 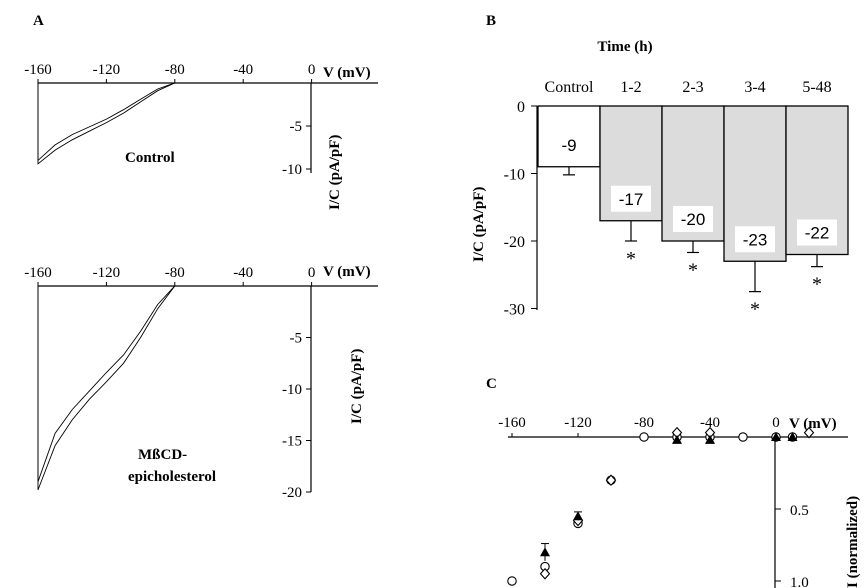 I want to click on category-label: 3-4, so click(x=754, y=87).